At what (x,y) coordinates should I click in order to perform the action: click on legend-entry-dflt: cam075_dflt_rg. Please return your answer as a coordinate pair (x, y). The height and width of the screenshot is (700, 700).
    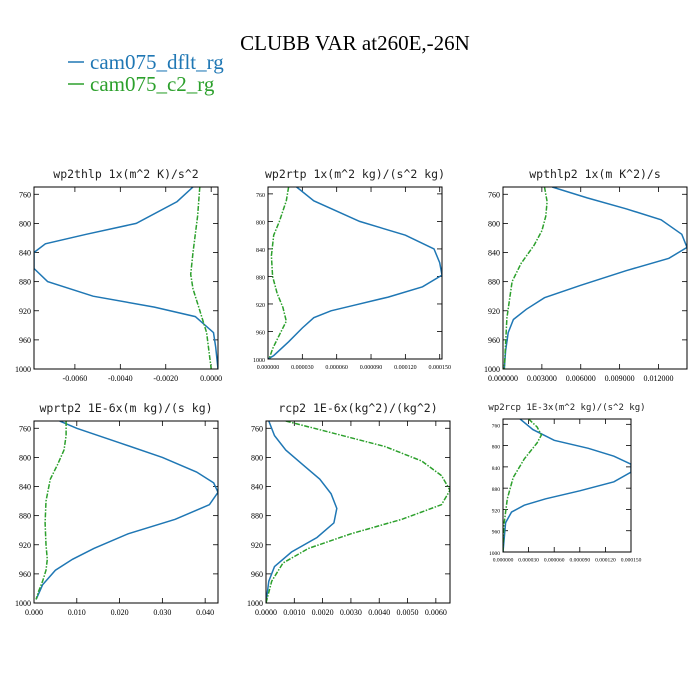
    Looking at the image, I should click on (146, 62).